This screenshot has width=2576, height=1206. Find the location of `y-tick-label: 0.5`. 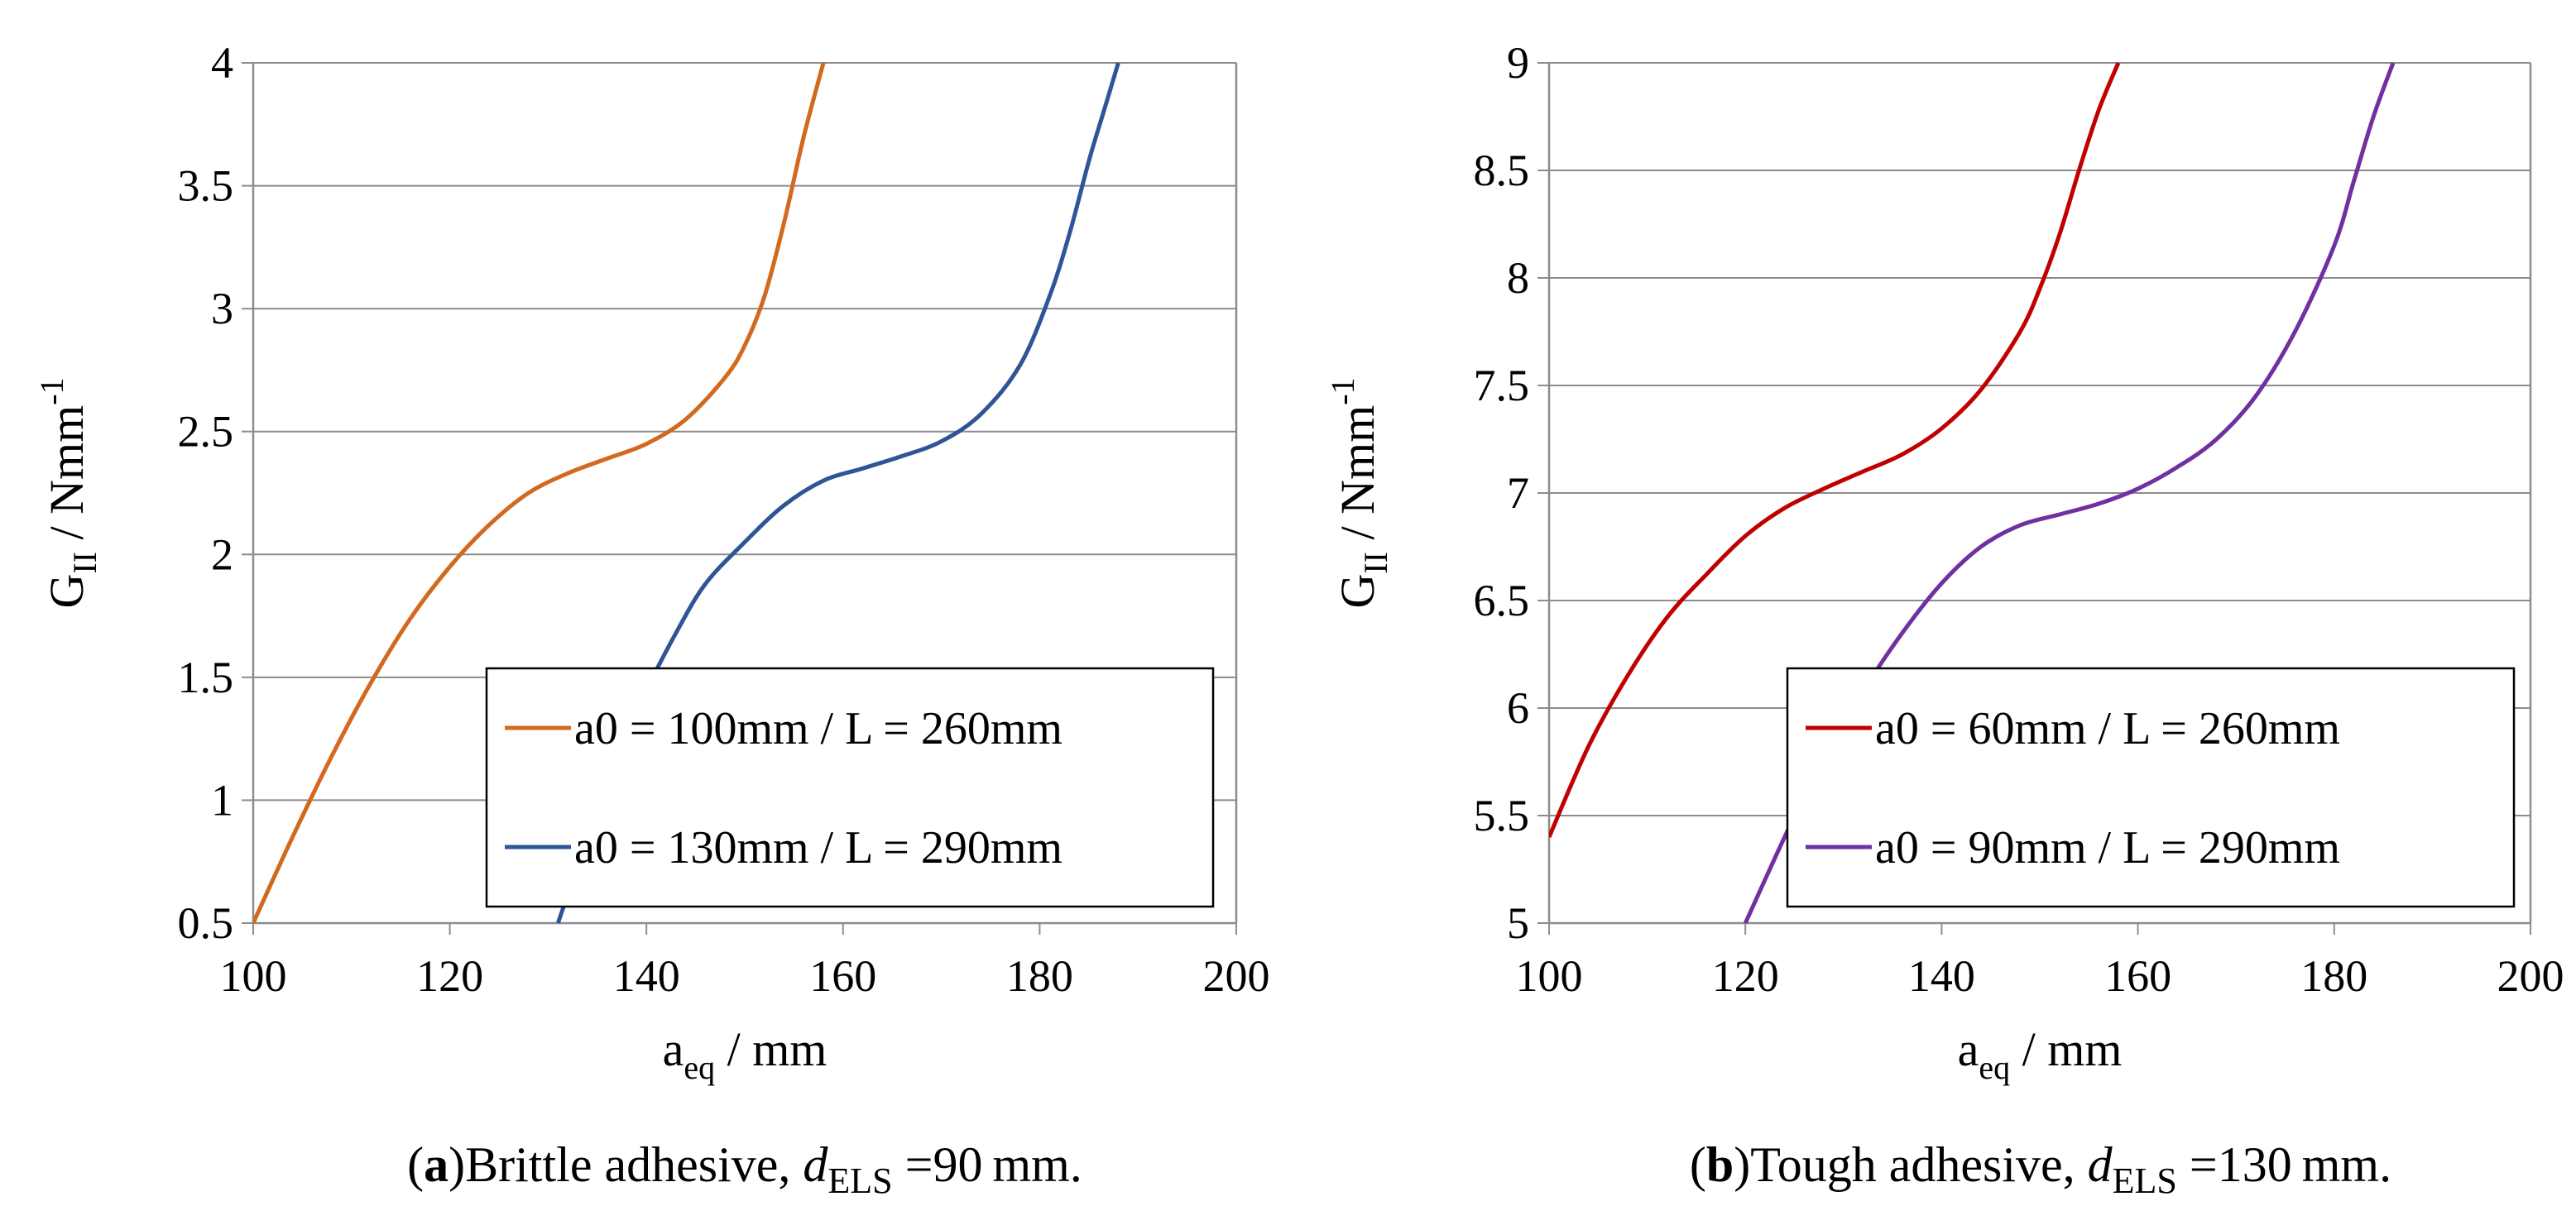

y-tick-label: 0.5 is located at coordinates (206, 923).